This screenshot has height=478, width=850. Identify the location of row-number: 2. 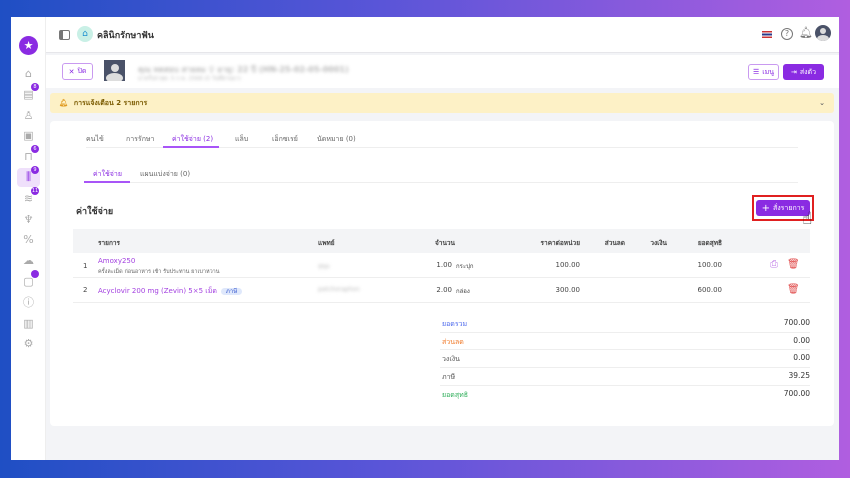
(85, 290).